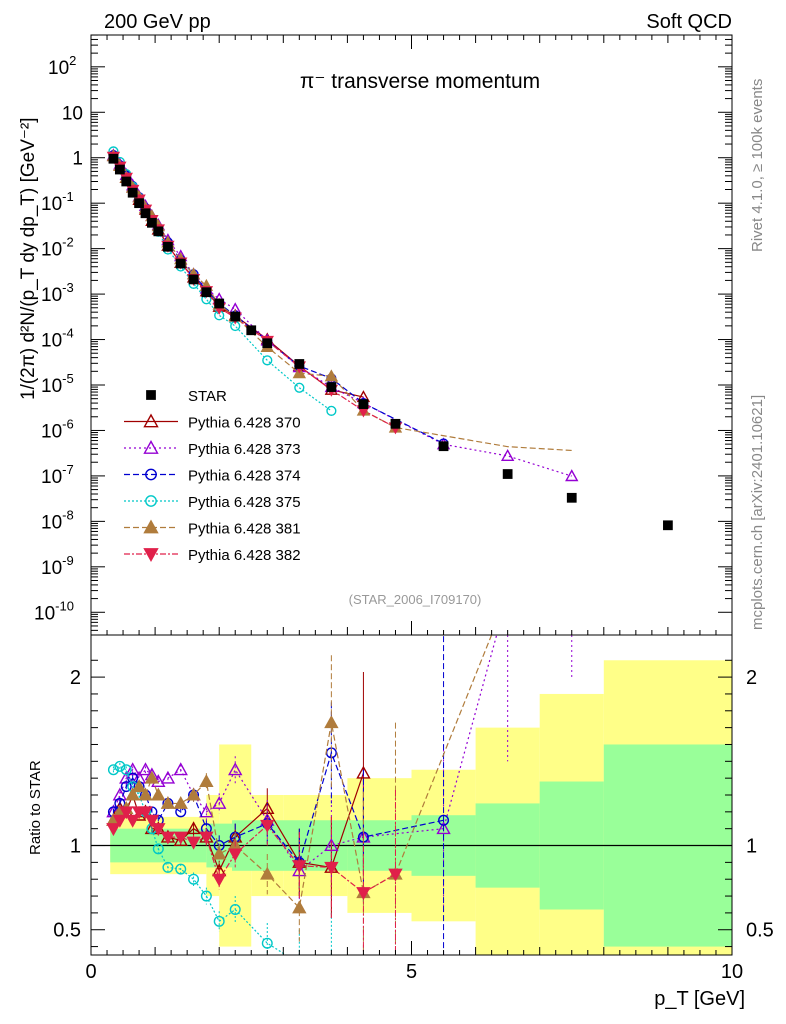 The image size is (786, 1024). Describe the element at coordinates (57, 384) in the screenshot. I see `y-tick-label: 10⁻⁵` at that location.